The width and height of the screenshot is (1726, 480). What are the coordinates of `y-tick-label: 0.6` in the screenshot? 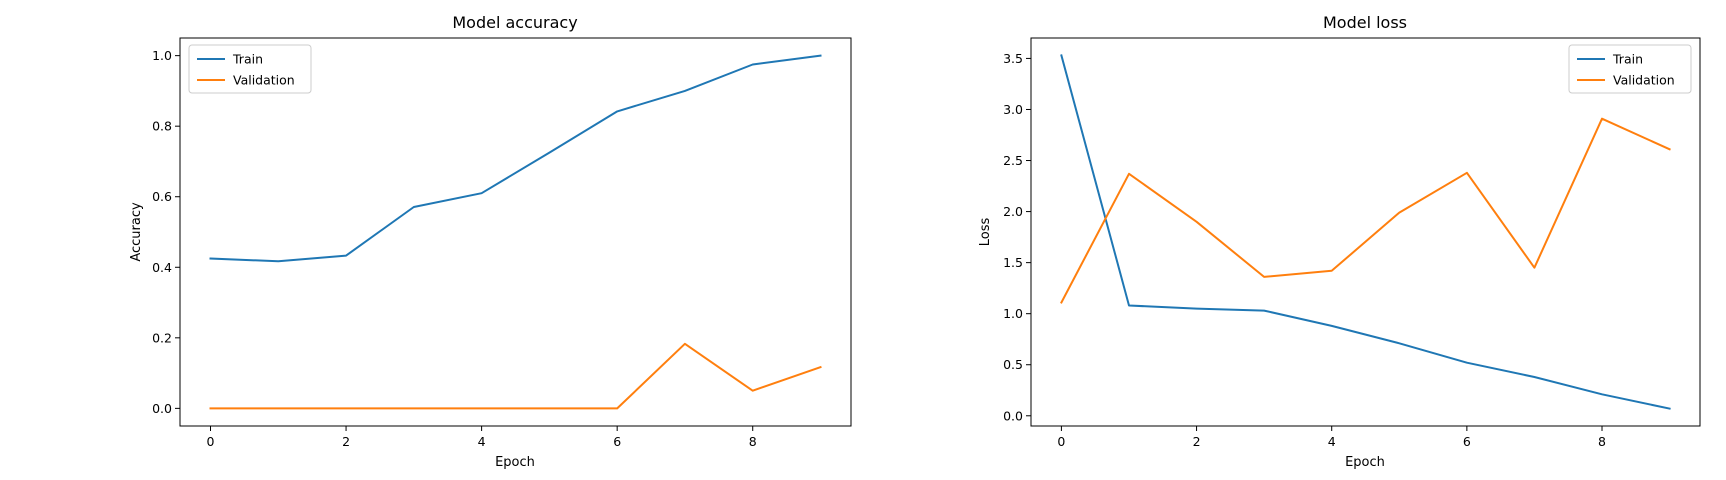 It's located at (162, 196).